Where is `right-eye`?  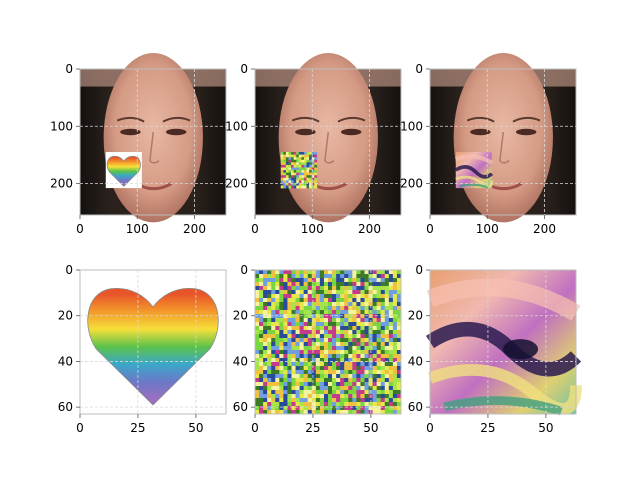 right-eye is located at coordinates (176, 132).